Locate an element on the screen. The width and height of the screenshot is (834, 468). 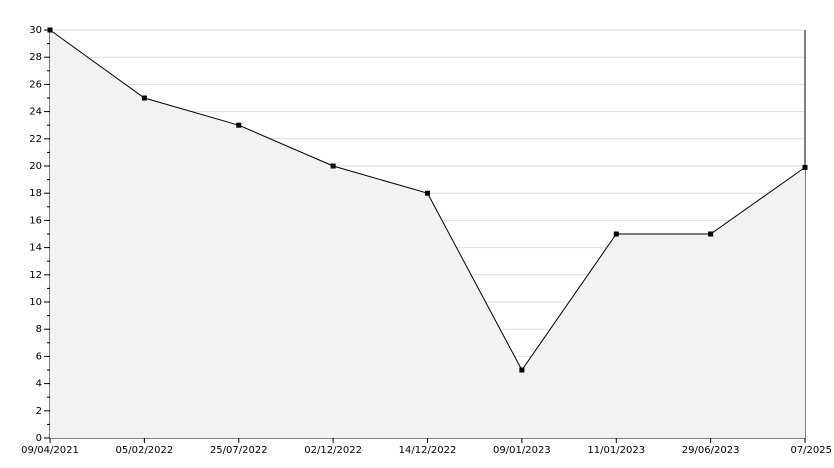
x-tick-label: 05/02/2022 is located at coordinates (145, 450).